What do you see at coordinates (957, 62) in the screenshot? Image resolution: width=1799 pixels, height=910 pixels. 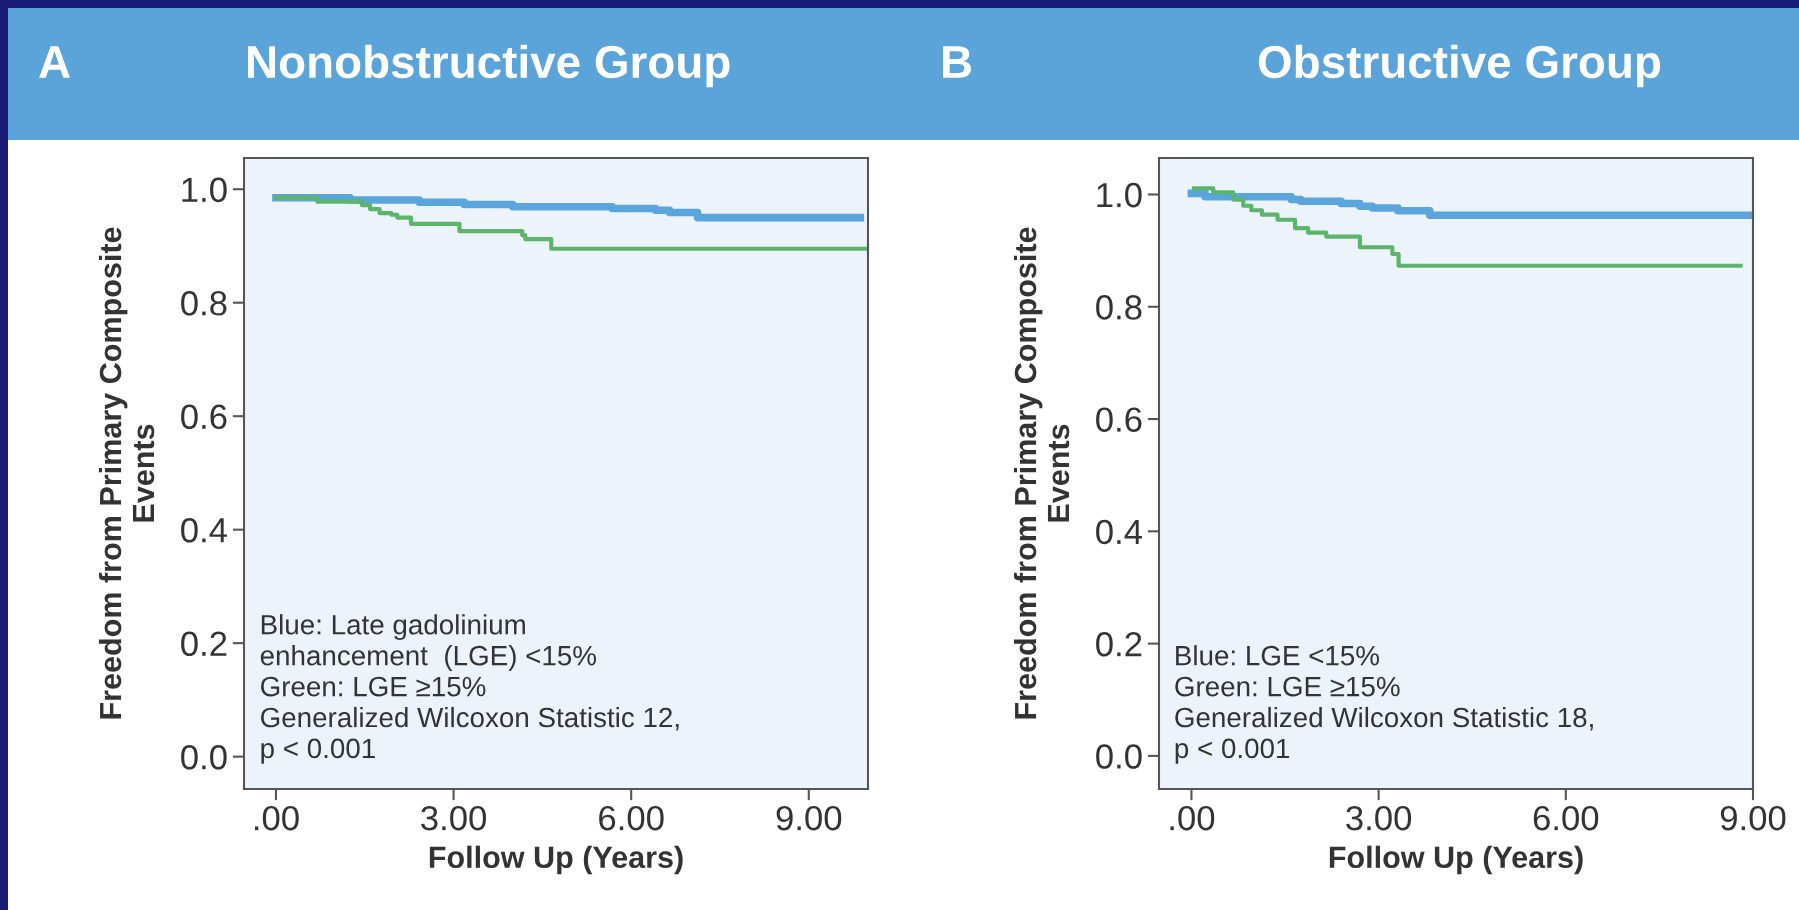 I see `text: B` at bounding box center [957, 62].